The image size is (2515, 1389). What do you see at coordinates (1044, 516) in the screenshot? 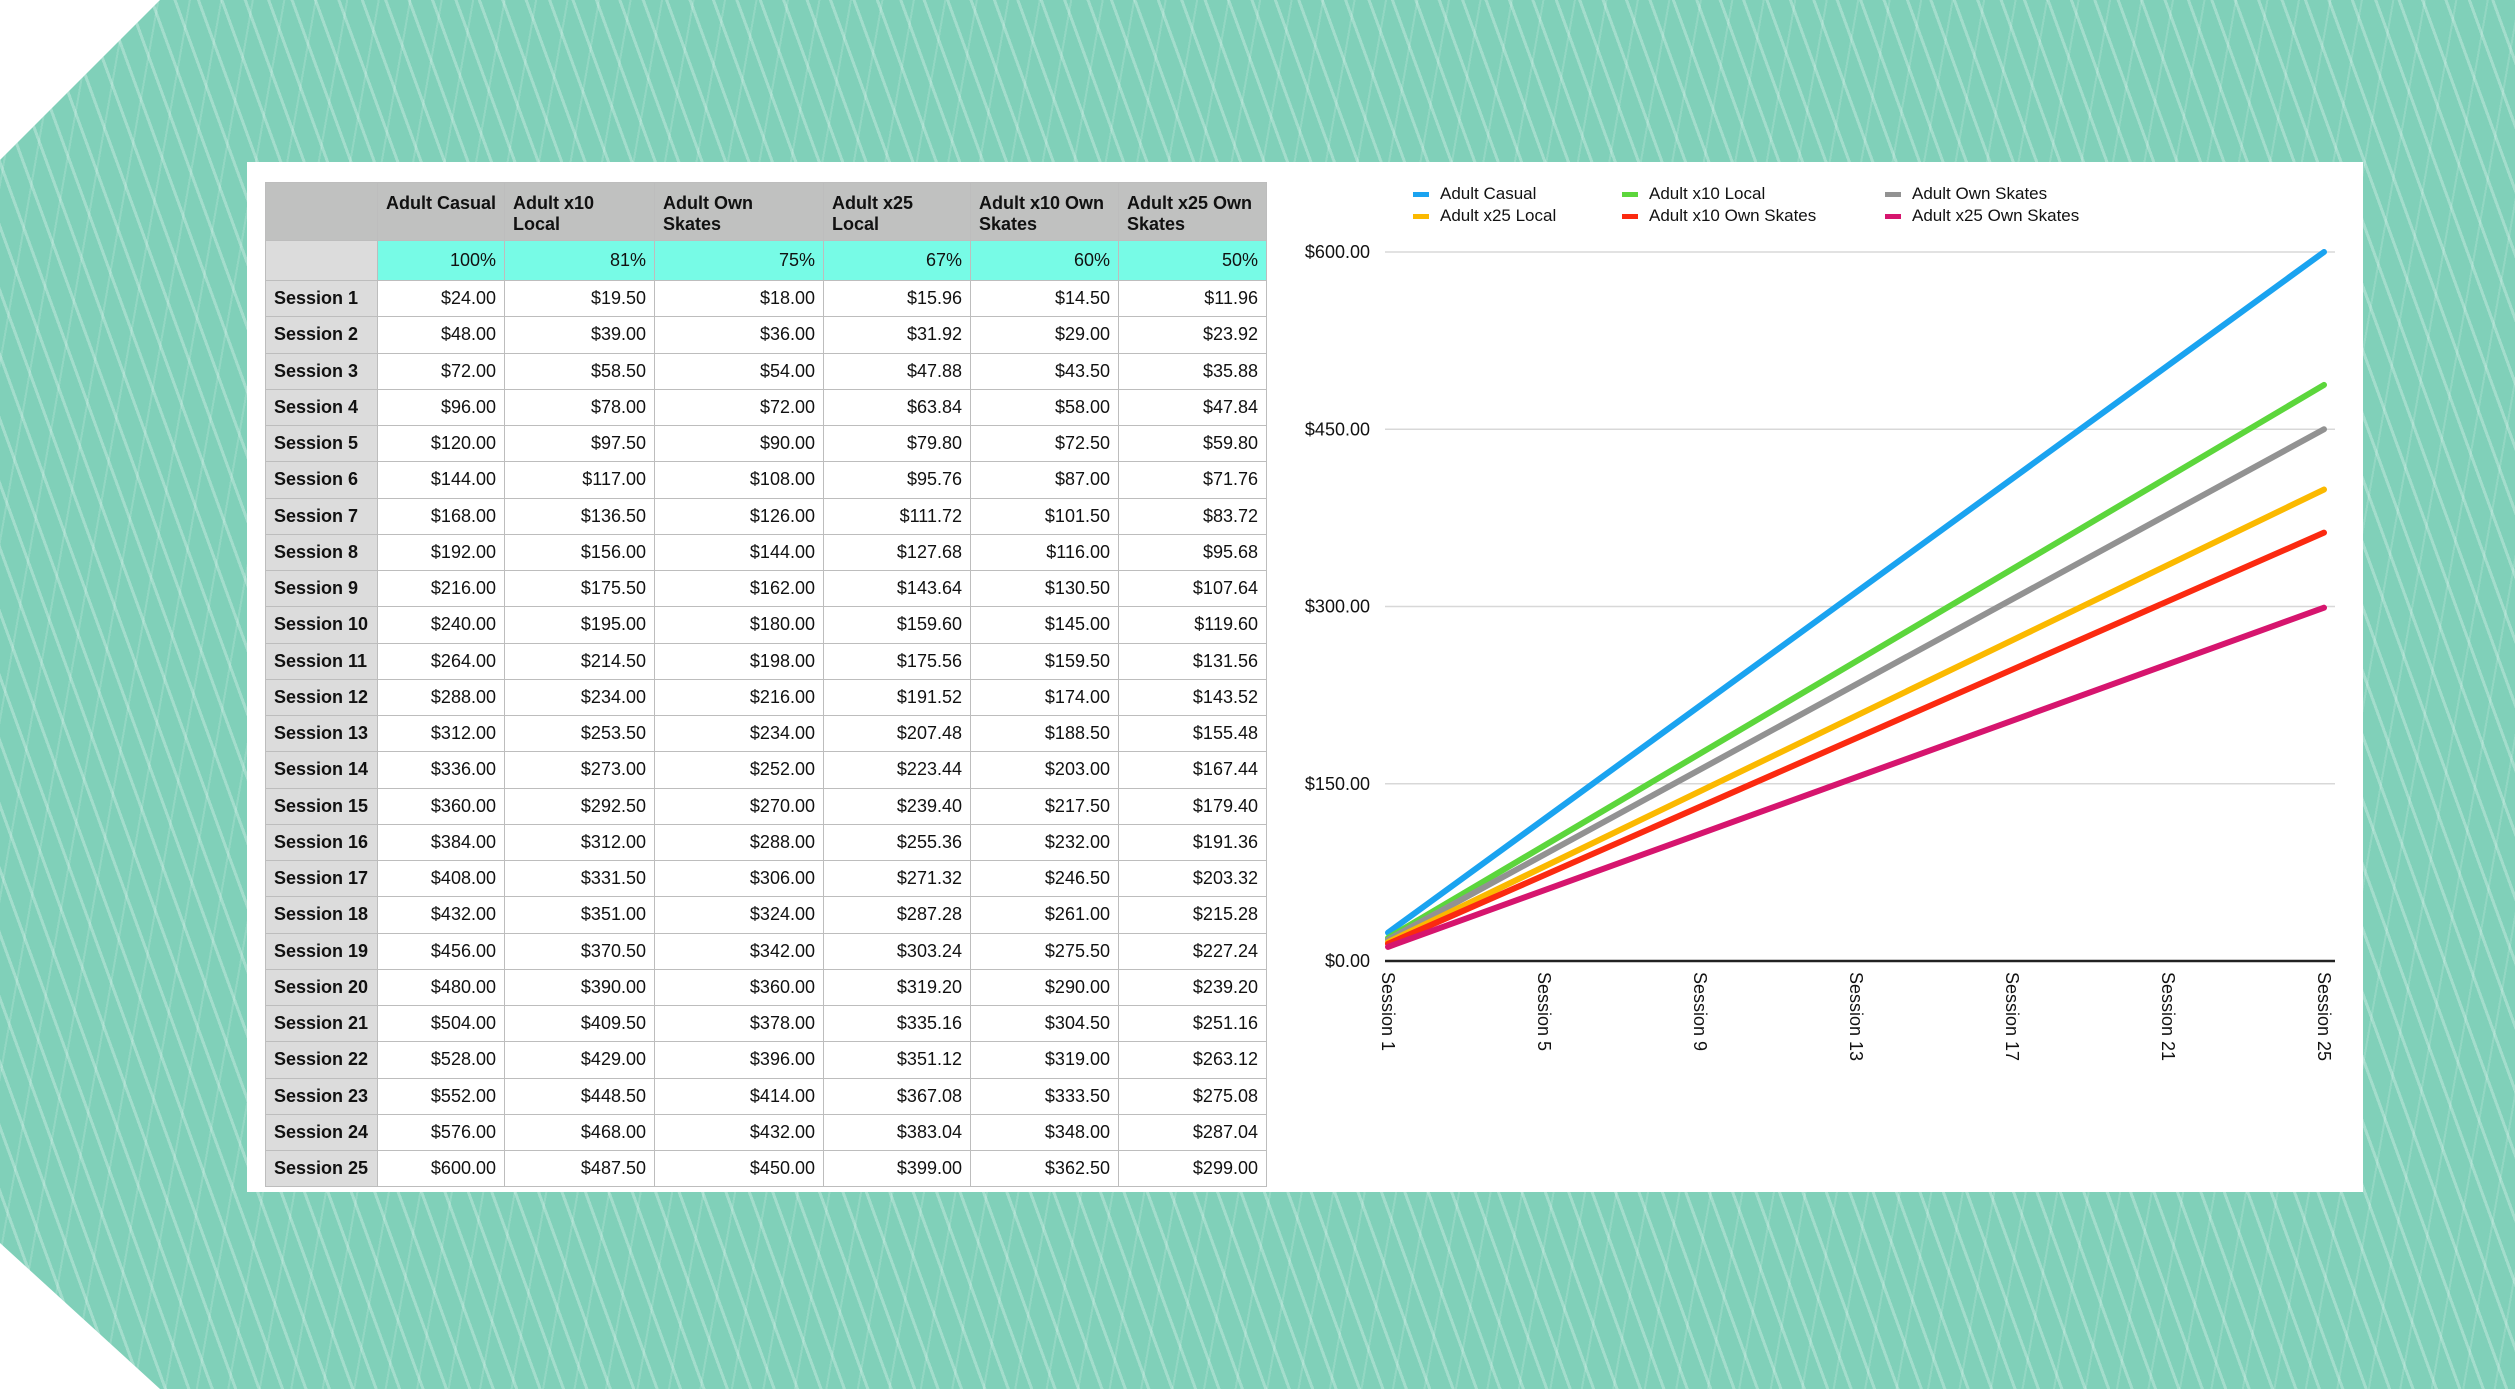
I see `price-cell: $101.50` at bounding box center [1044, 516].